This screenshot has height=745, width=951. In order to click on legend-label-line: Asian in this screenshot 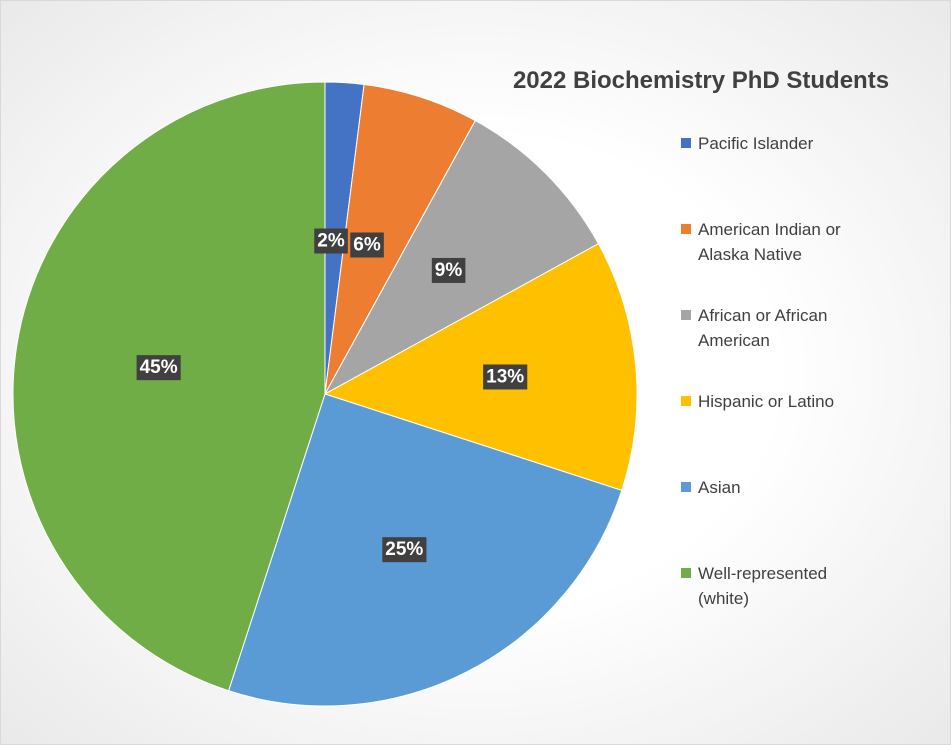, I will do `click(719, 487)`.